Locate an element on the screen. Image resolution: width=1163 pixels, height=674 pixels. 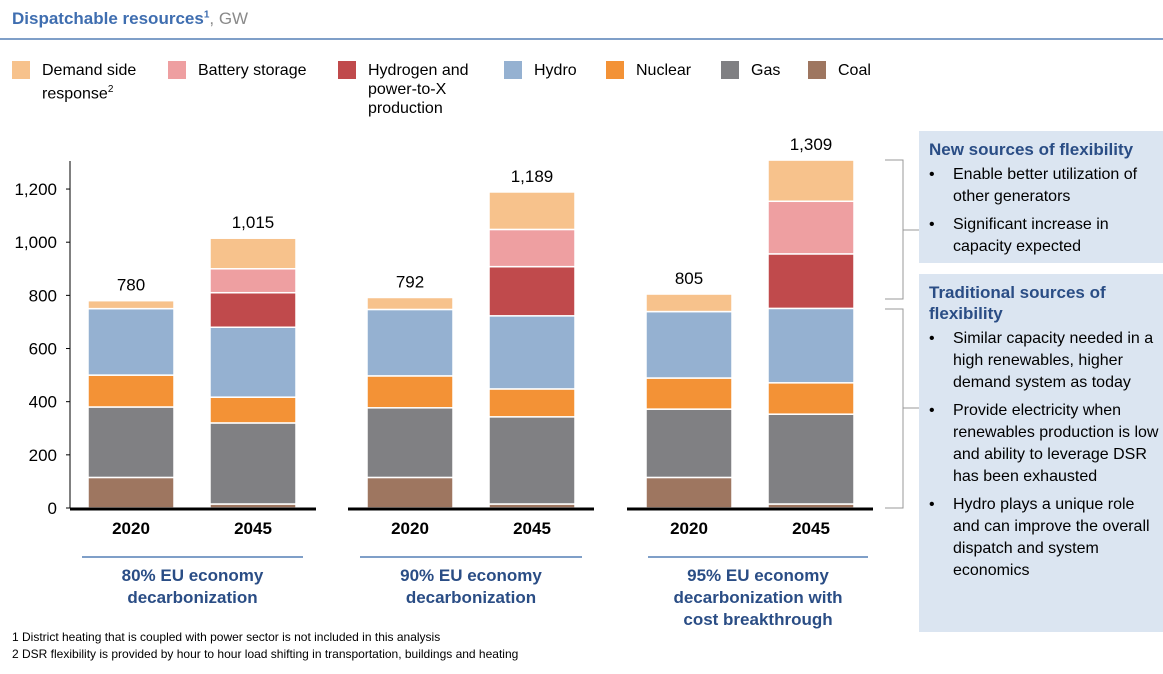
y-tick-label: 1,200 is located at coordinates (35, 189).